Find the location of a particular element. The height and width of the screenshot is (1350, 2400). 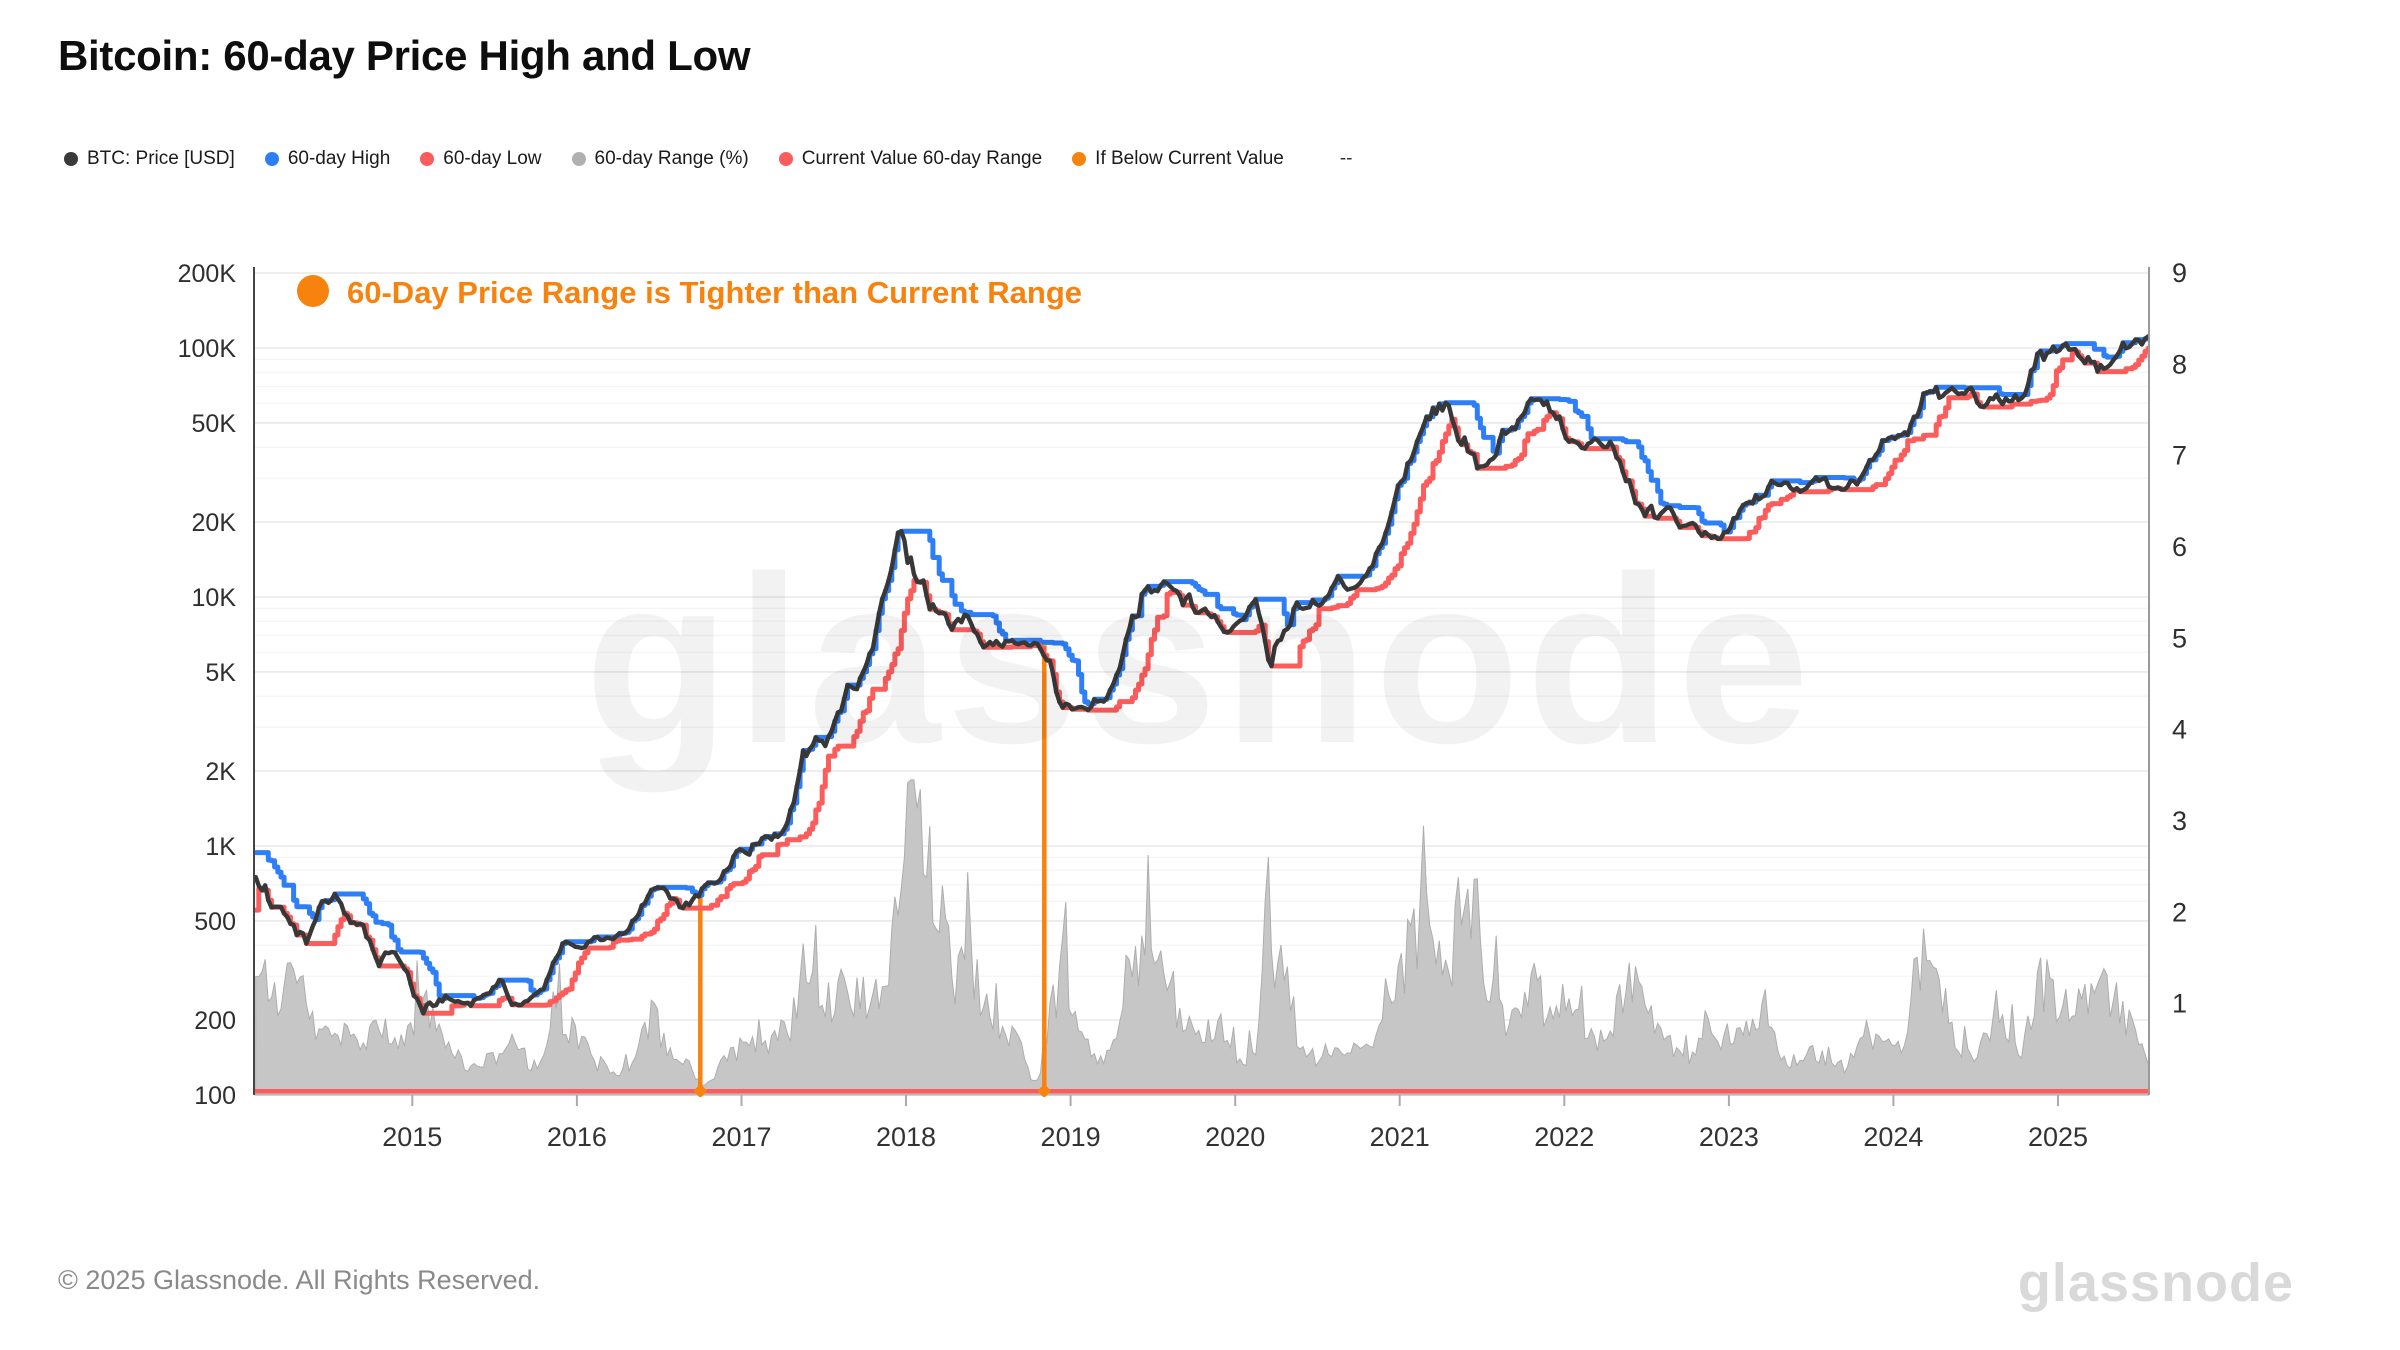

y-right-tick-label: 8 is located at coordinates (2179, 364).